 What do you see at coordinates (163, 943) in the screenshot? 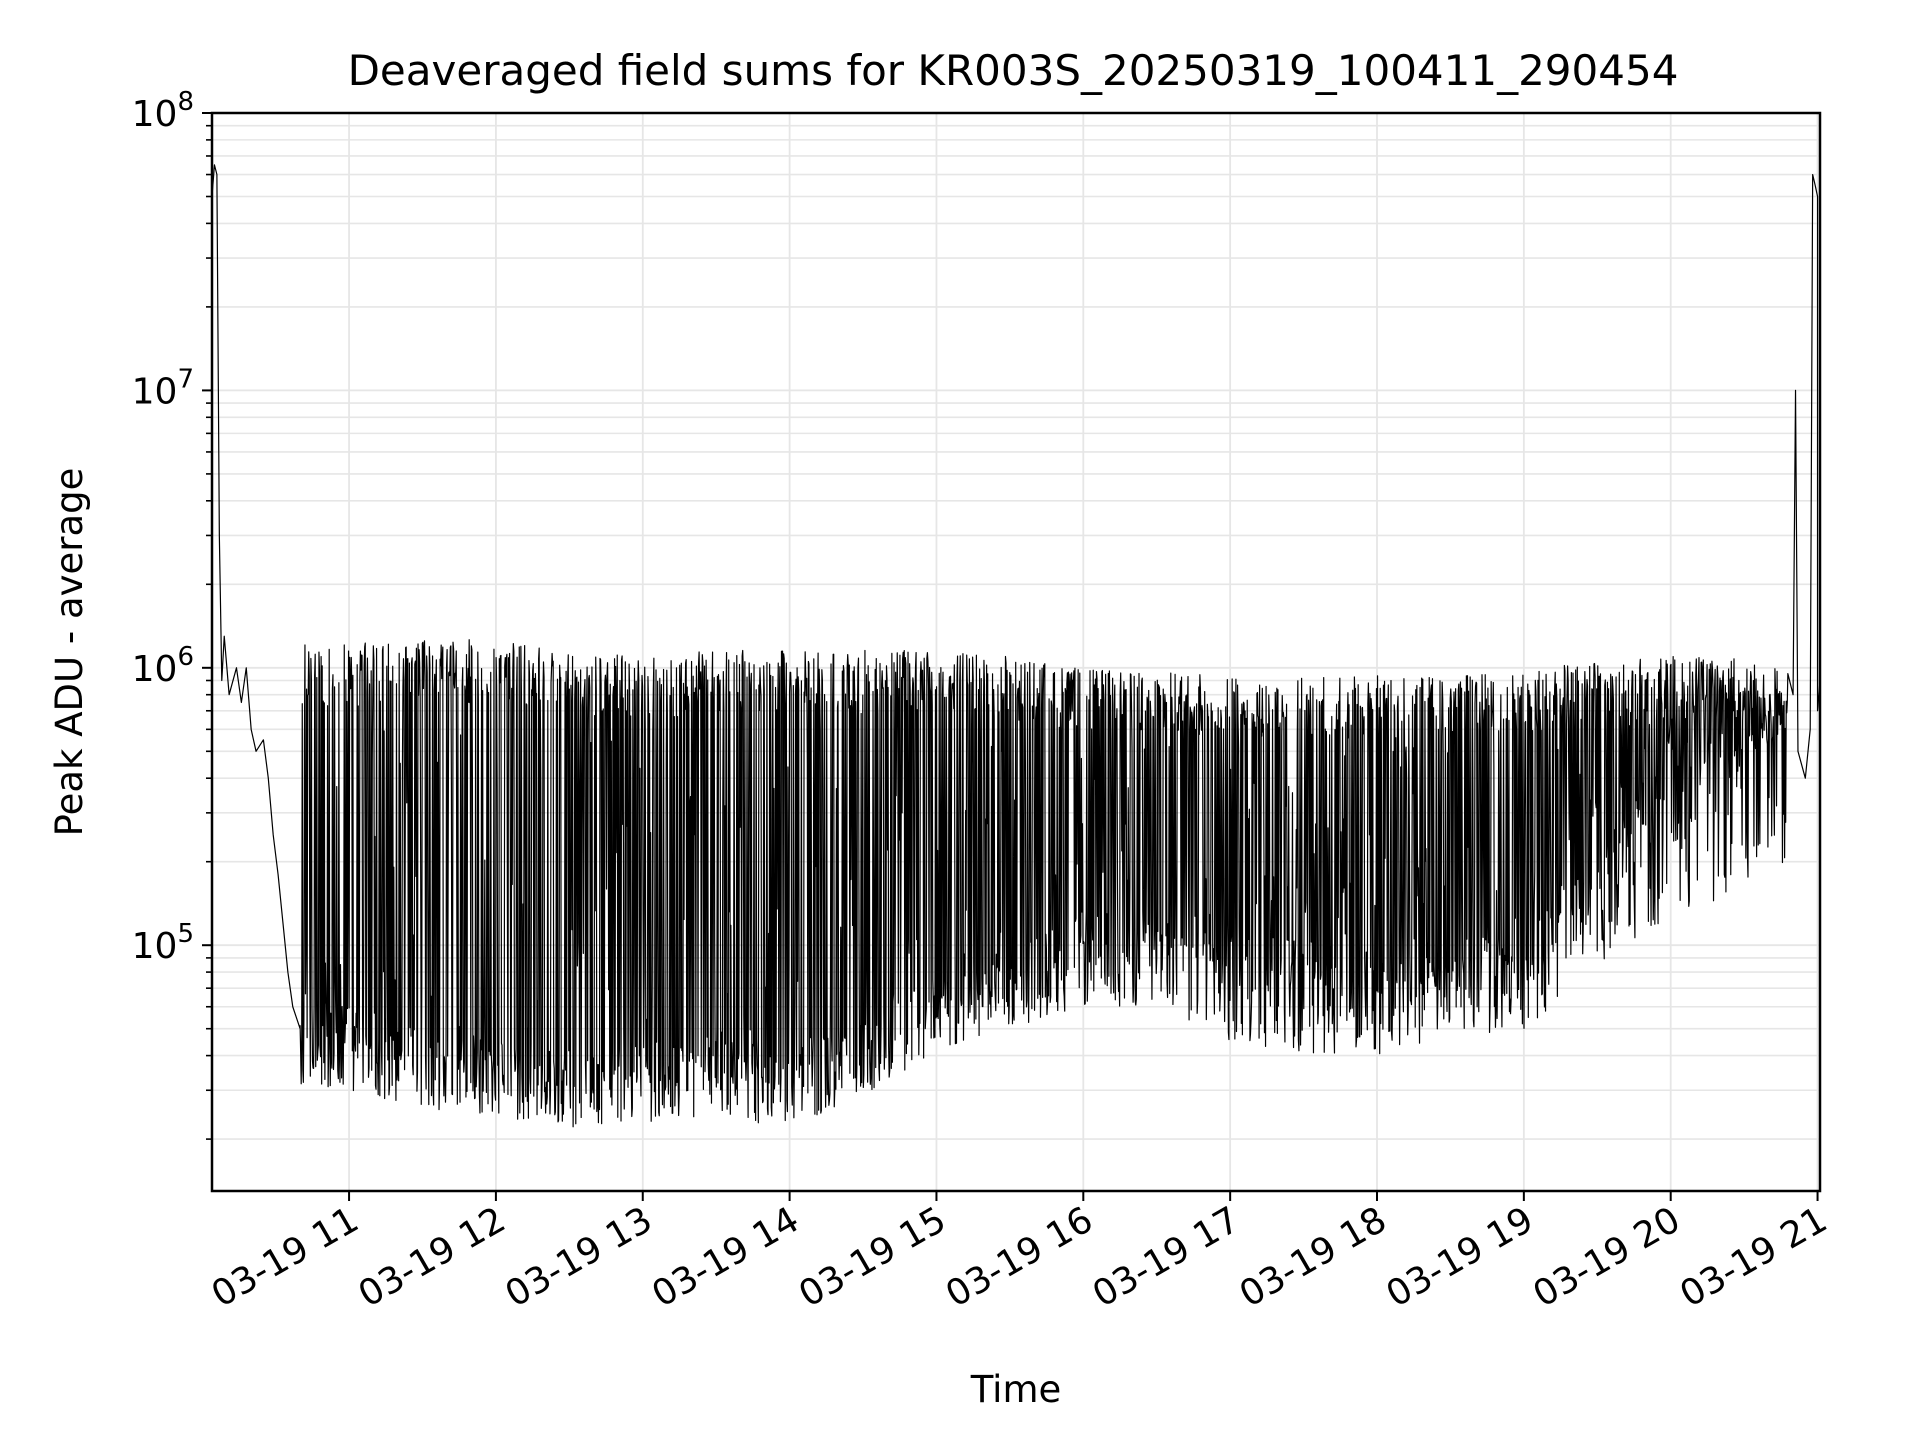
I see `y-tick-label: 10⁵` at bounding box center [163, 943].